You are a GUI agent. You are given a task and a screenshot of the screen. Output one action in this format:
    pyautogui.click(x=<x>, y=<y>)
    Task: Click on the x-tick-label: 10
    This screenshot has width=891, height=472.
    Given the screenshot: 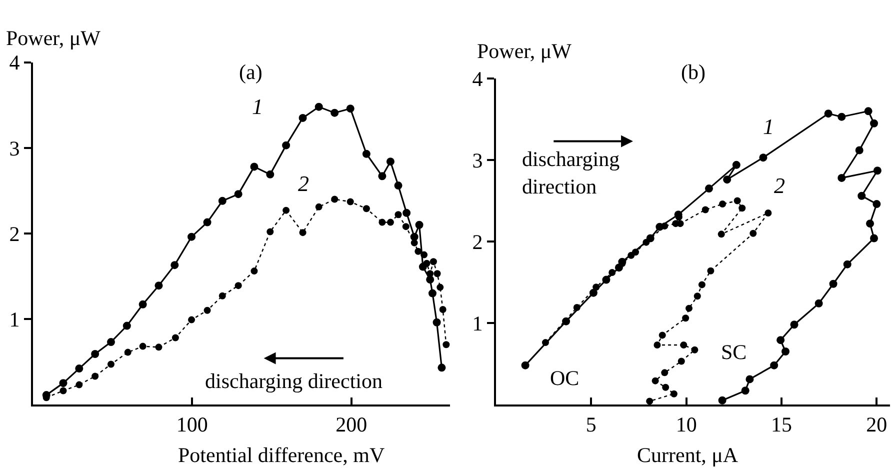 What is the action you would take?
    pyautogui.click(x=686, y=424)
    